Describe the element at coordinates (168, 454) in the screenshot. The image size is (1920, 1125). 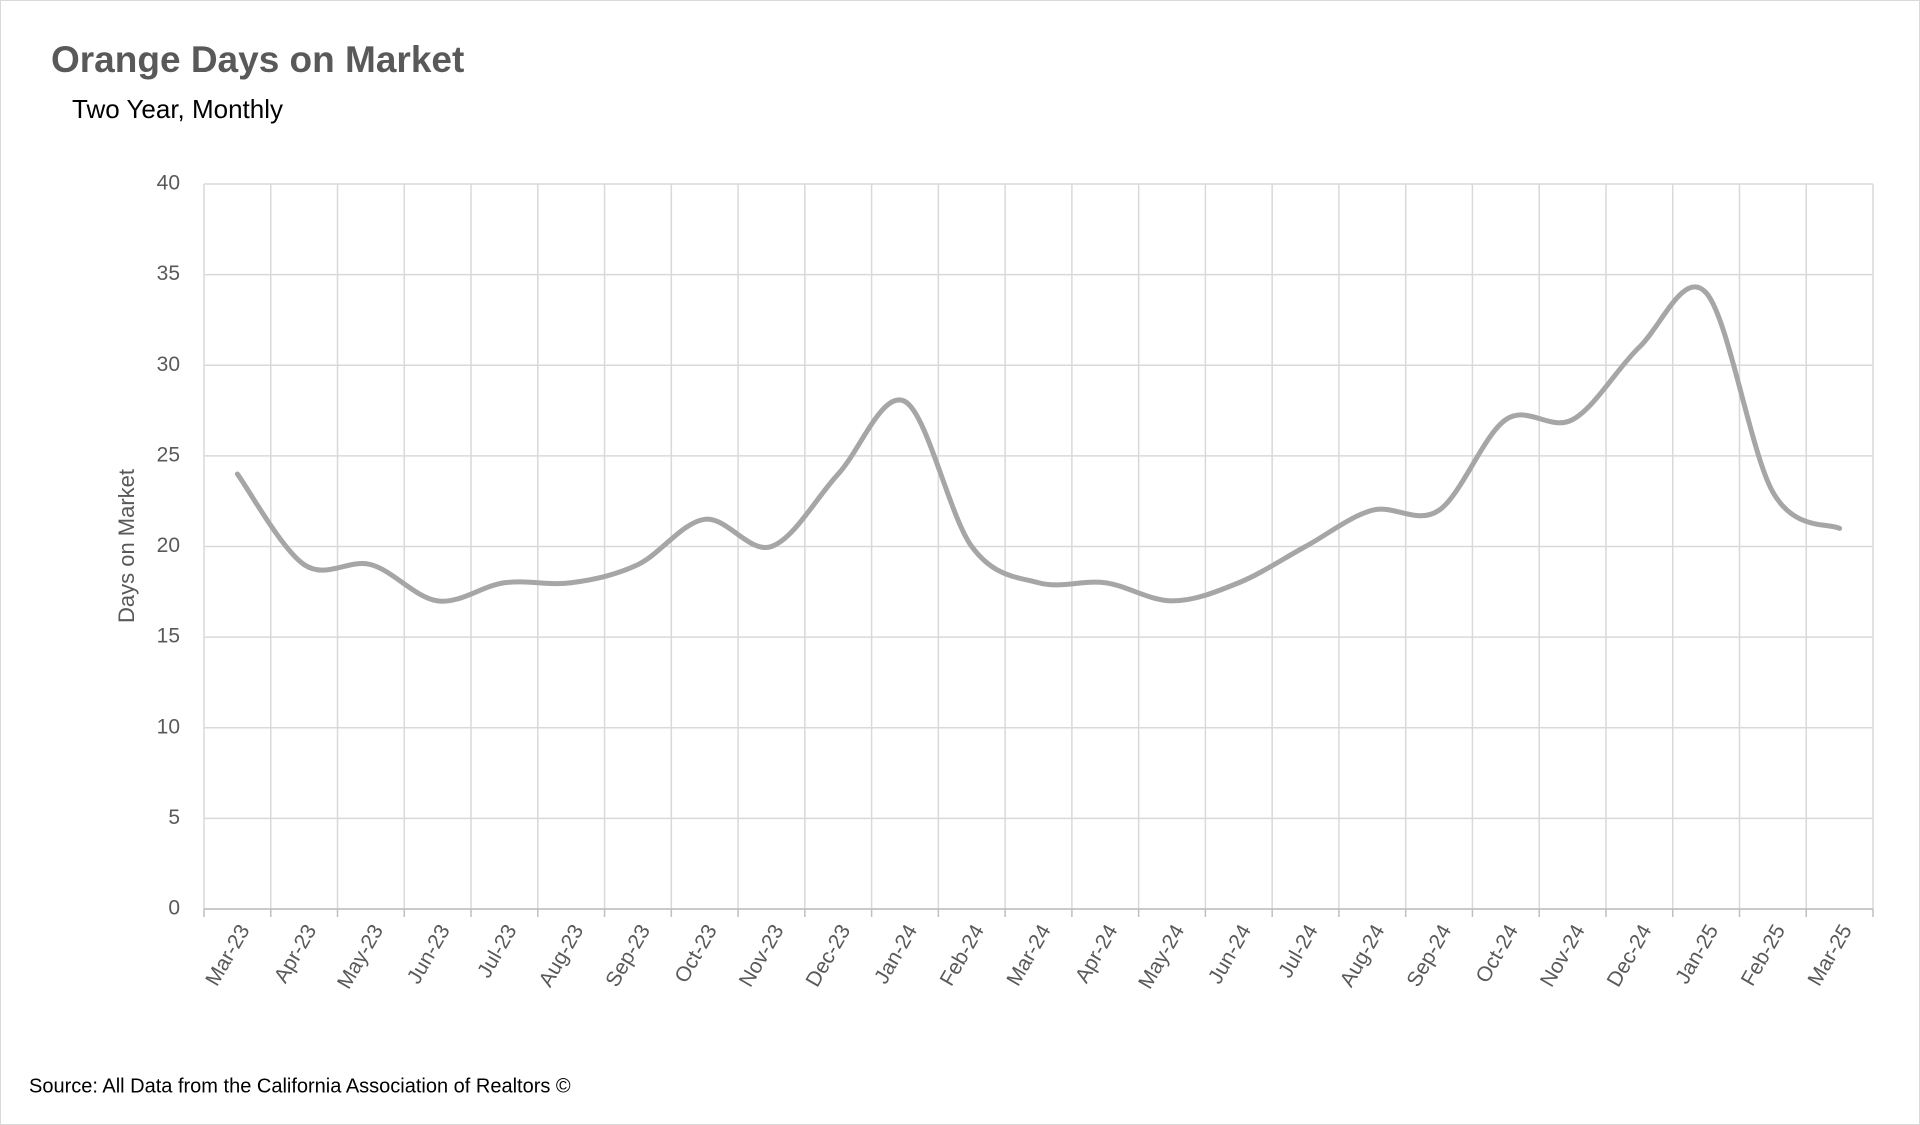
I see `y-tick-label: 25` at that location.